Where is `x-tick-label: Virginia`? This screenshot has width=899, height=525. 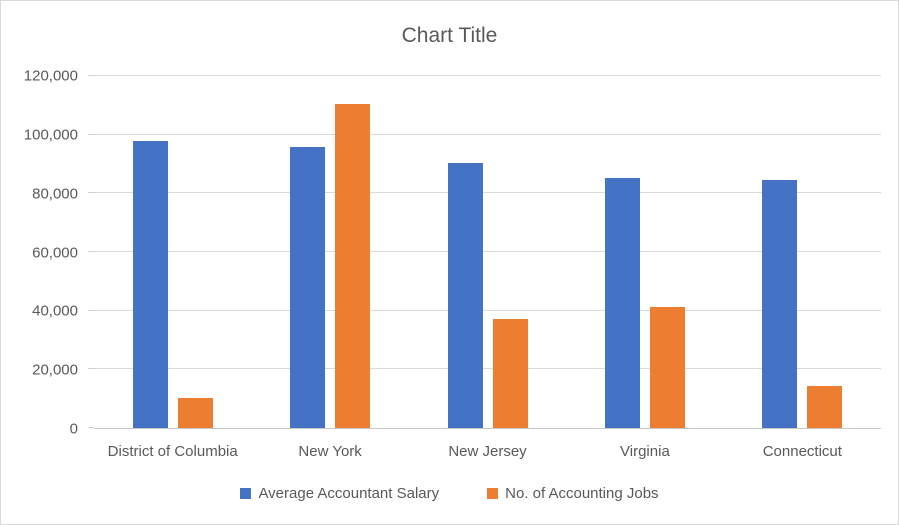
x-tick-label: Virginia is located at coordinates (645, 451).